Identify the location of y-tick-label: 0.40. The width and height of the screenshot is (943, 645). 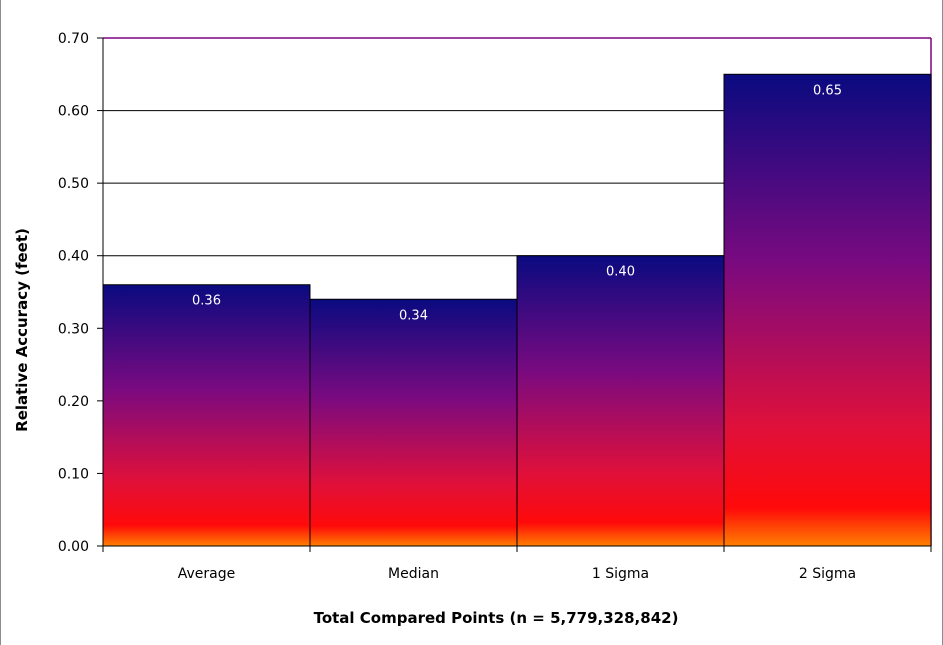
(73, 257).